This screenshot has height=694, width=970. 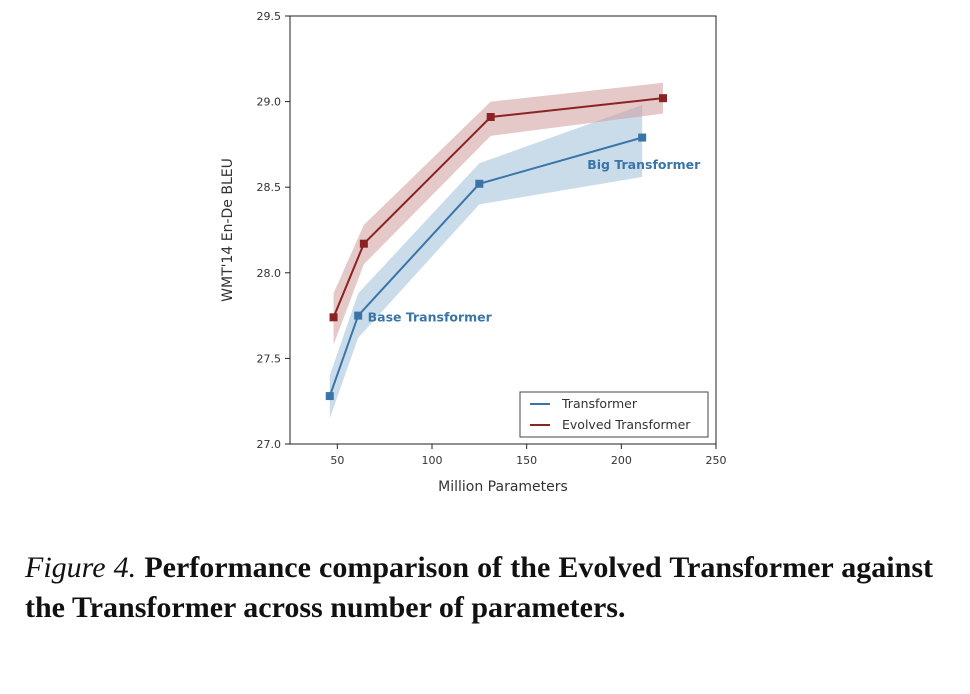 I want to click on legend-entry: Transformer, so click(x=599, y=403).